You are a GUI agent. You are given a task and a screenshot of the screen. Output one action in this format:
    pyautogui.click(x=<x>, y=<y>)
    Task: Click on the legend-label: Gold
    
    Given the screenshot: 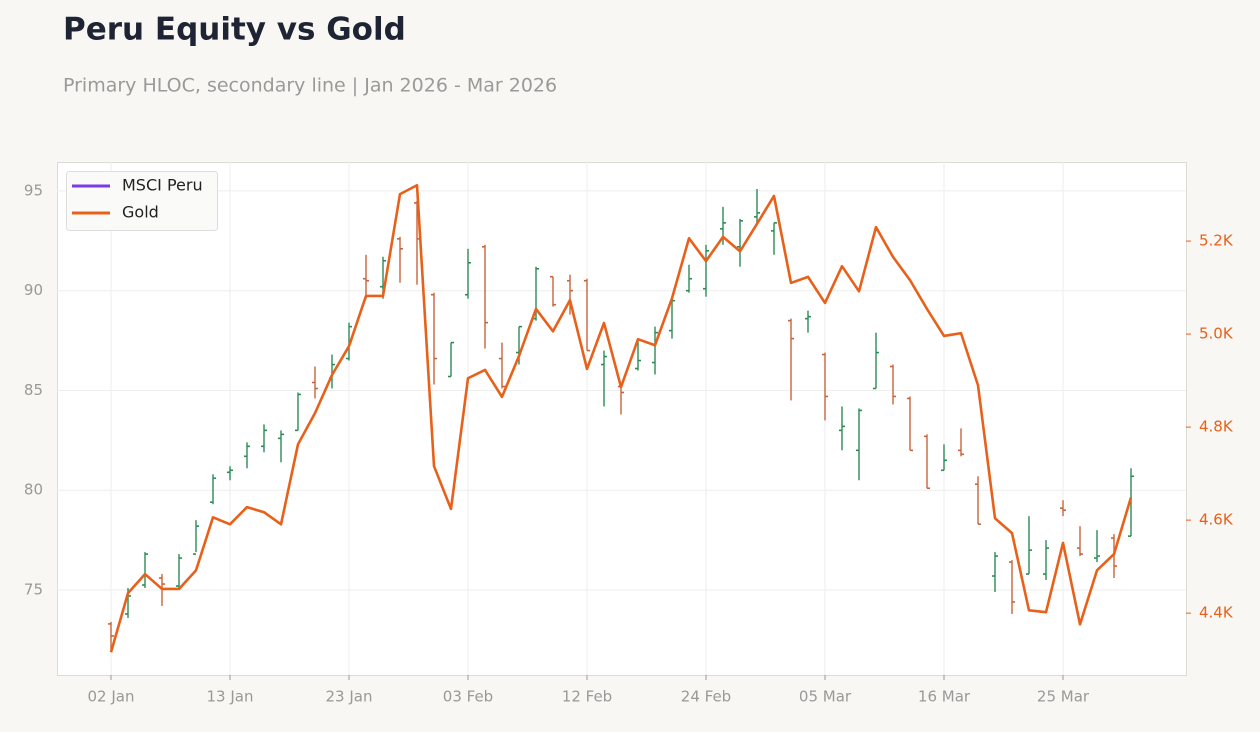 What is the action you would take?
    pyautogui.click(x=140, y=212)
    